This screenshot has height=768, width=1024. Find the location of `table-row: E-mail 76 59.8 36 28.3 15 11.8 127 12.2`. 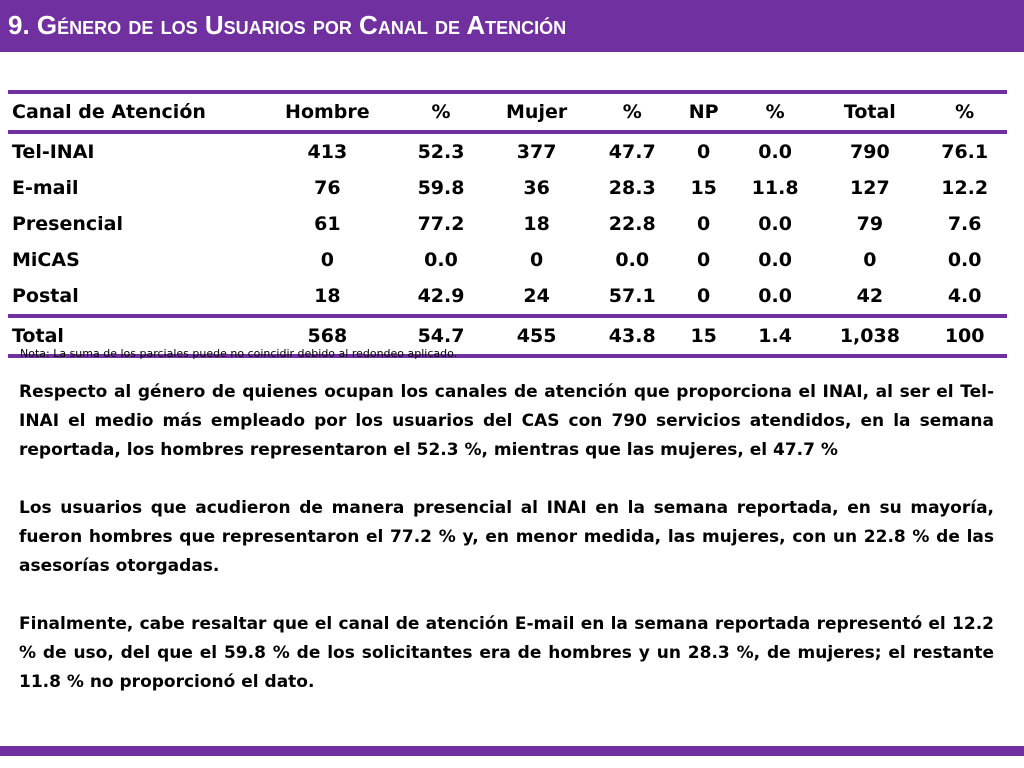

table-row: E-mail 76 59.8 36 28.3 15 11.8 127 12.2 is located at coordinates (507, 188).